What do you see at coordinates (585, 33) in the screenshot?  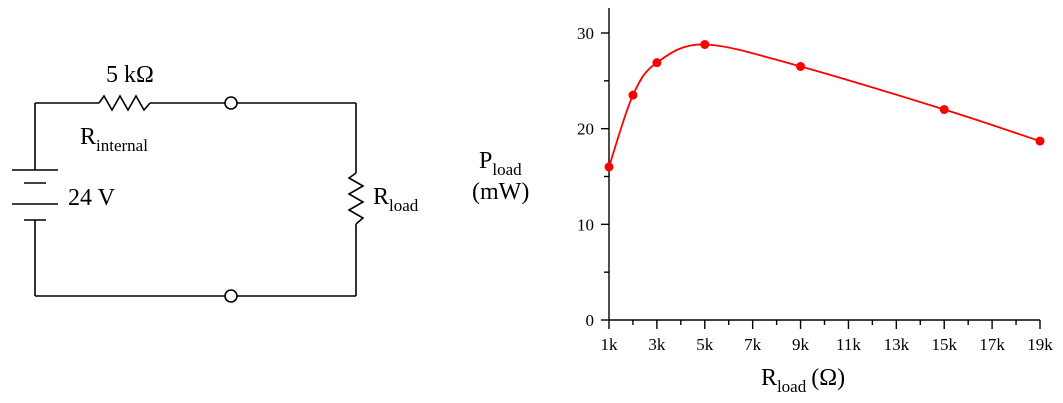 I see `y-tick-label: 30` at bounding box center [585, 33].